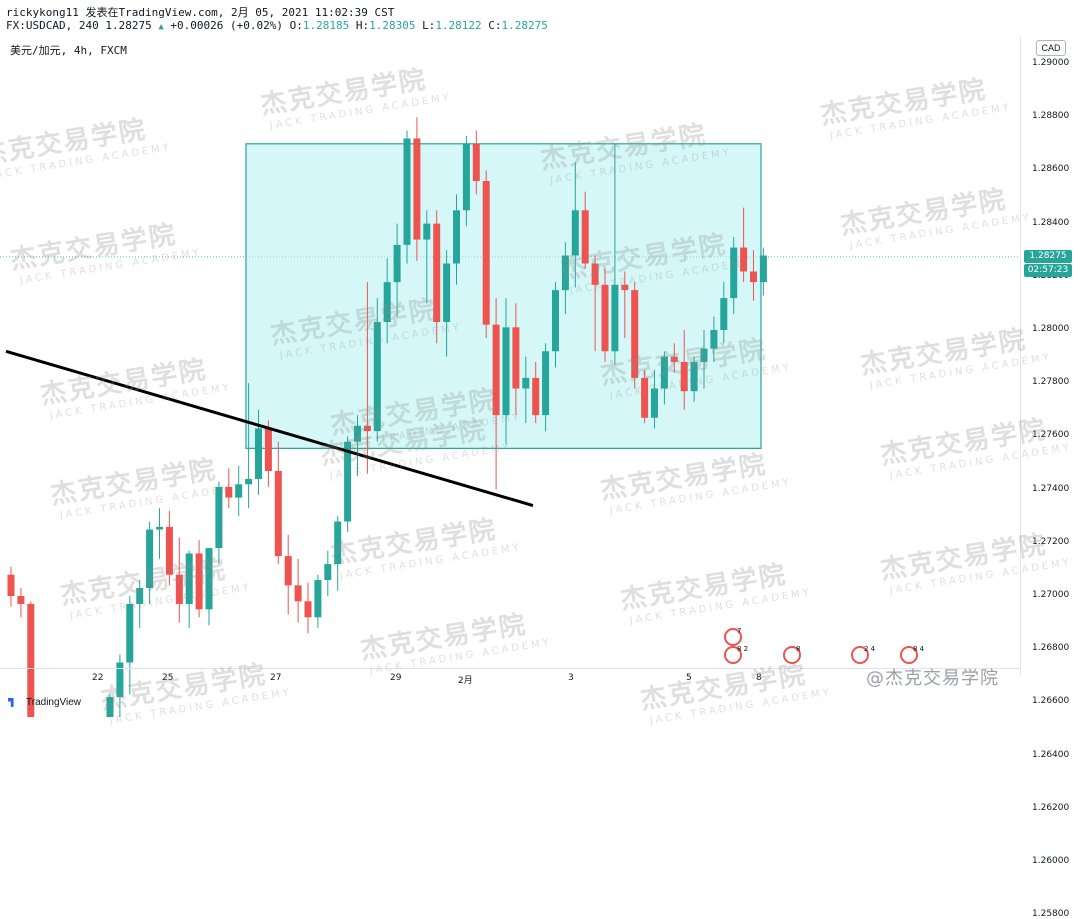 The image size is (1080, 919). I want to click on price-tick-label: 1.27000, so click(1051, 595).